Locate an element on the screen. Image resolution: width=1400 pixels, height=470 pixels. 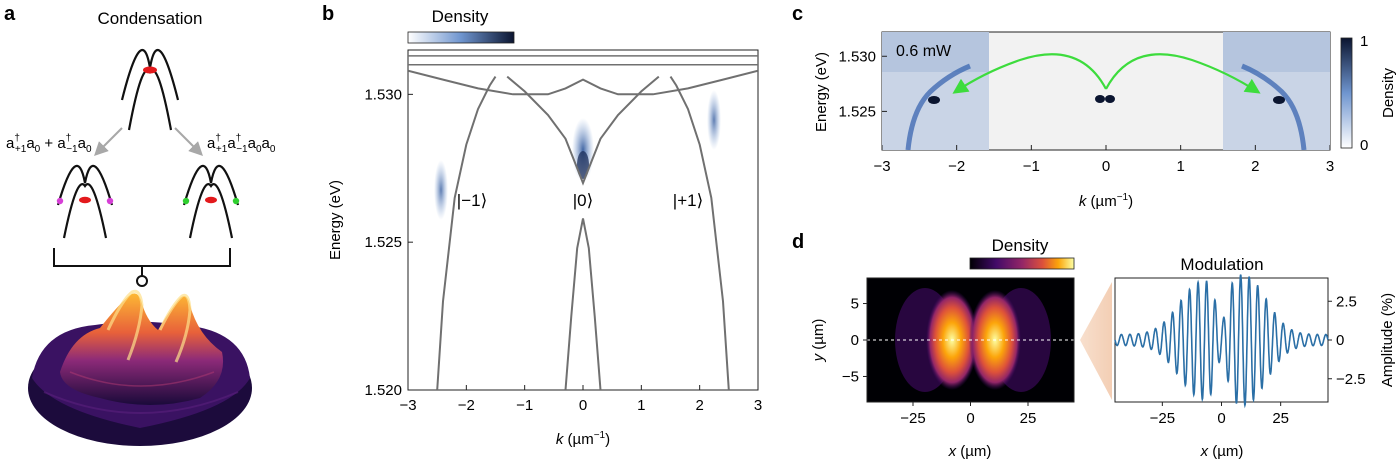
panel-c-cbar-tick-1: 1 is located at coordinates (1364, 41).